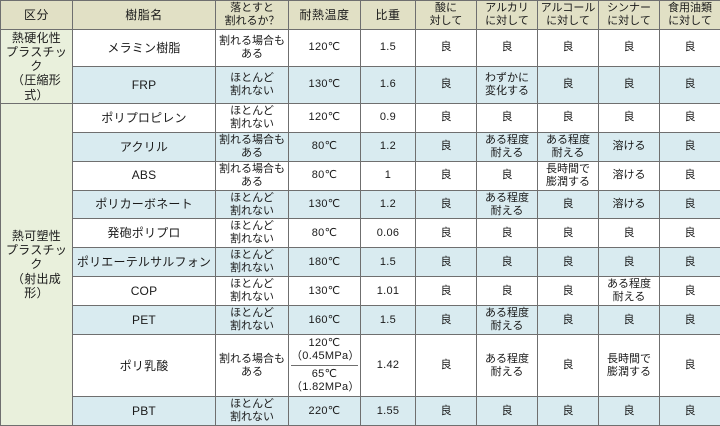  Describe the element at coordinates (144, 320) in the screenshot. I see `cell-resin-name: PET` at that location.